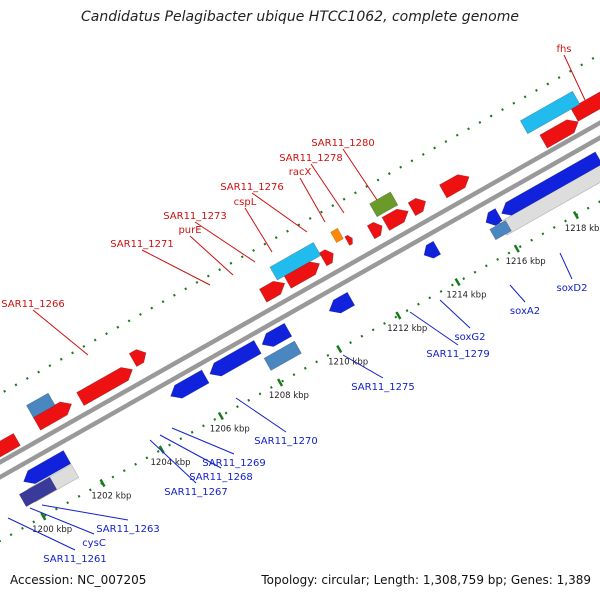  Describe the element at coordinates (311, 158) in the screenshot. I see `label-sar11-1278: SAR11_1278` at that location.